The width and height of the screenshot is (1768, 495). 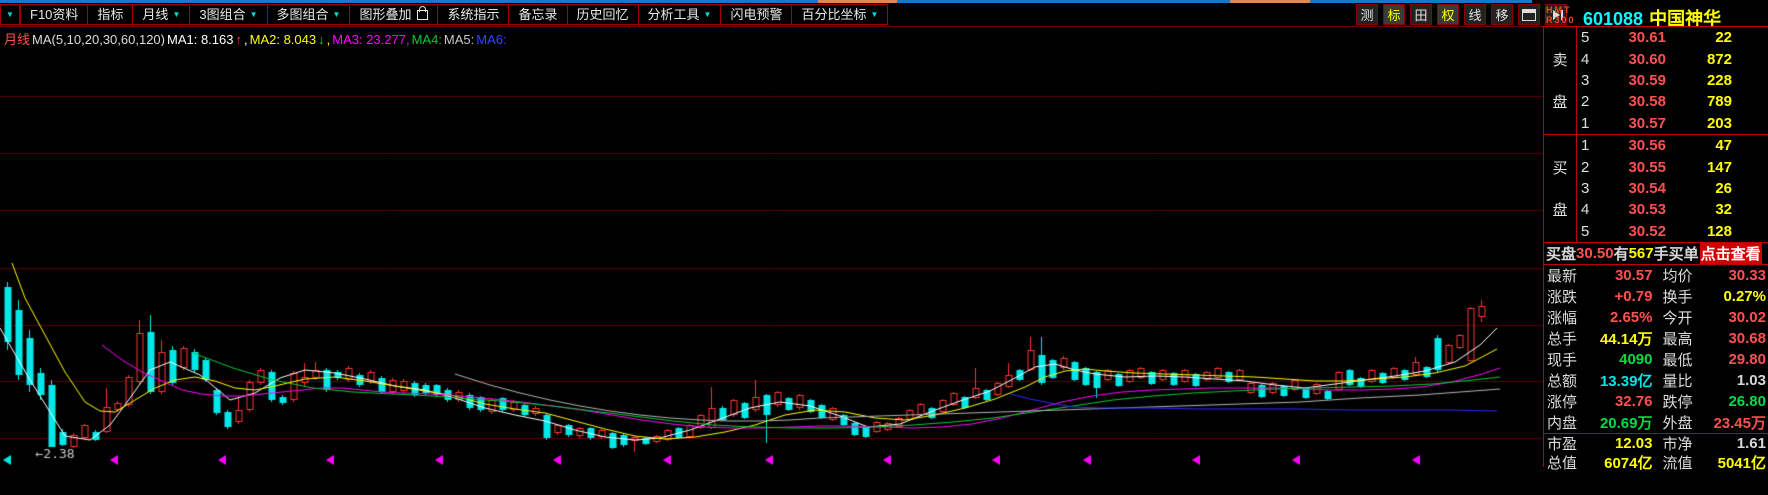 What do you see at coordinates (756, 14) in the screenshot?
I see `toolbar-button-闪电预警: 闪电预警` at bounding box center [756, 14].